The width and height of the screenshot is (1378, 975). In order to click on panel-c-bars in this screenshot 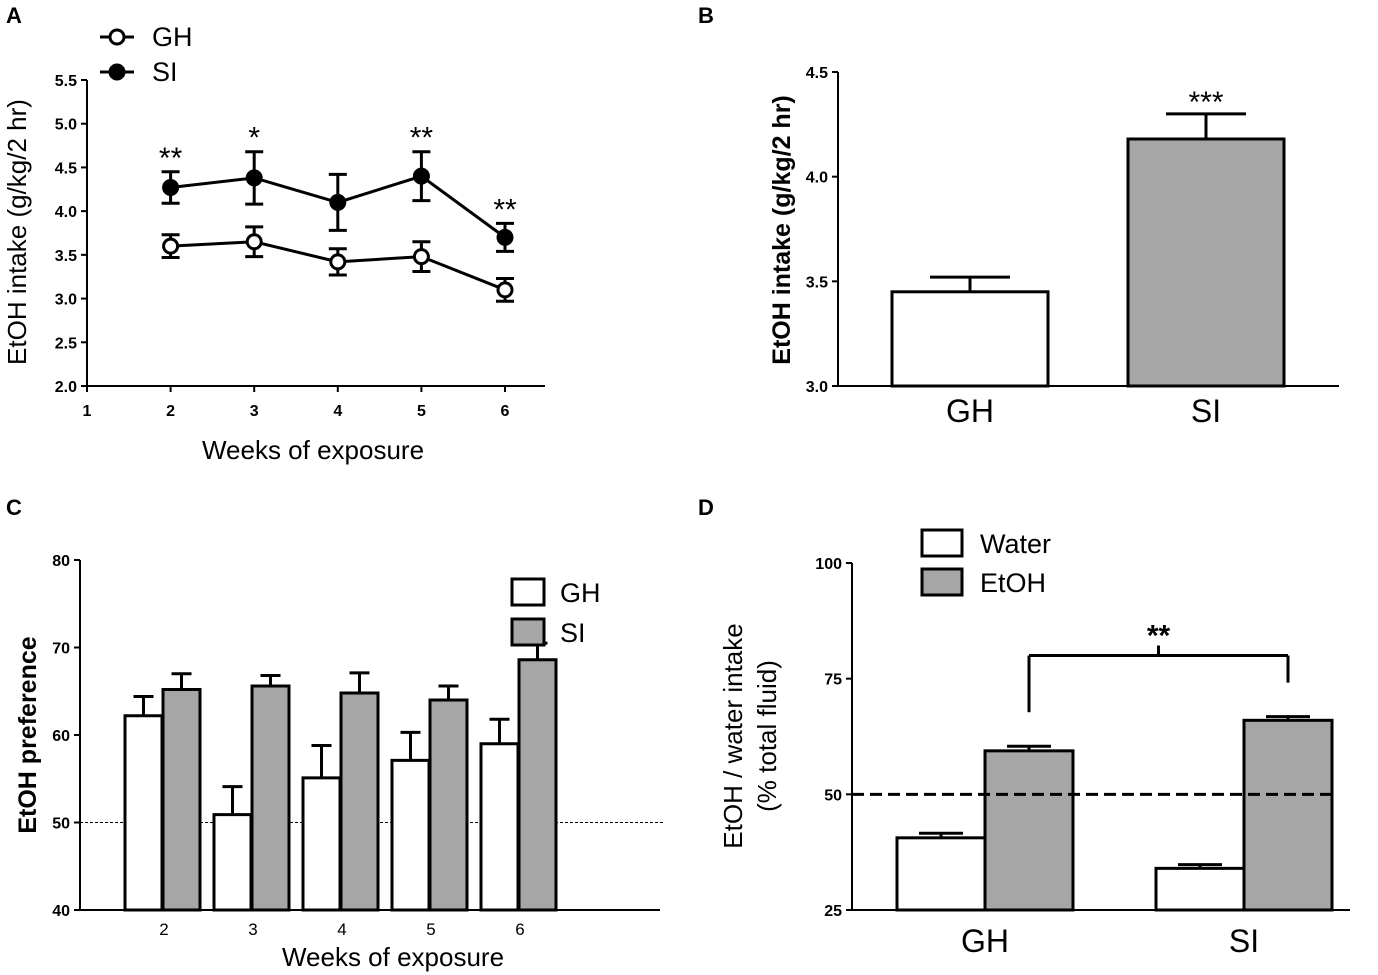, I will do `click(340, 776)`.